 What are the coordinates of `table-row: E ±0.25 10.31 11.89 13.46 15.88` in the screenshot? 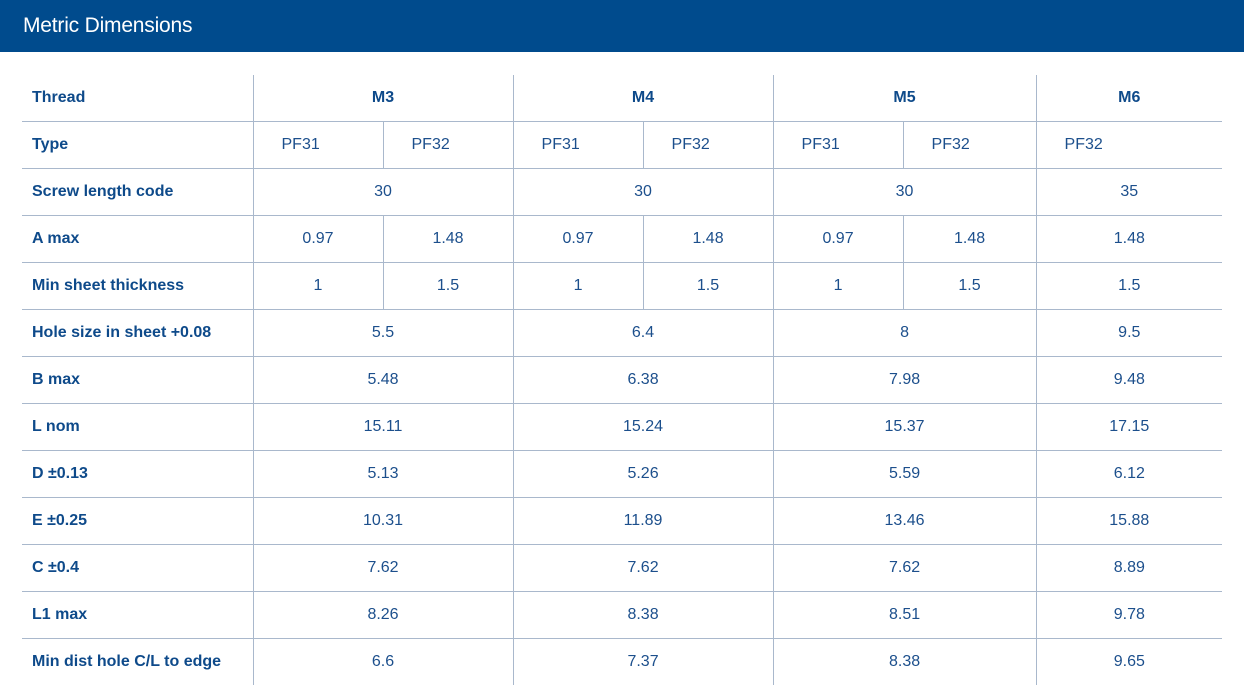 It's located at (622, 521).